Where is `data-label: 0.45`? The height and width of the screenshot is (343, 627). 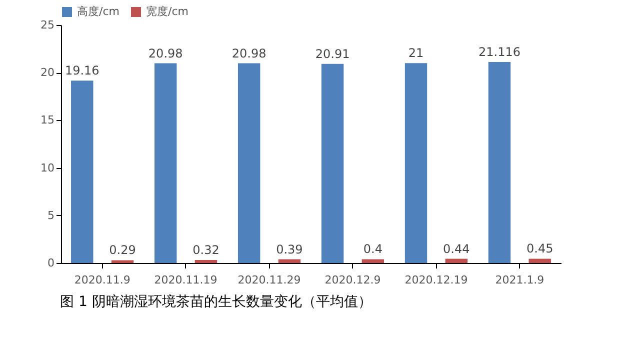
data-label: 0.45 is located at coordinates (540, 249).